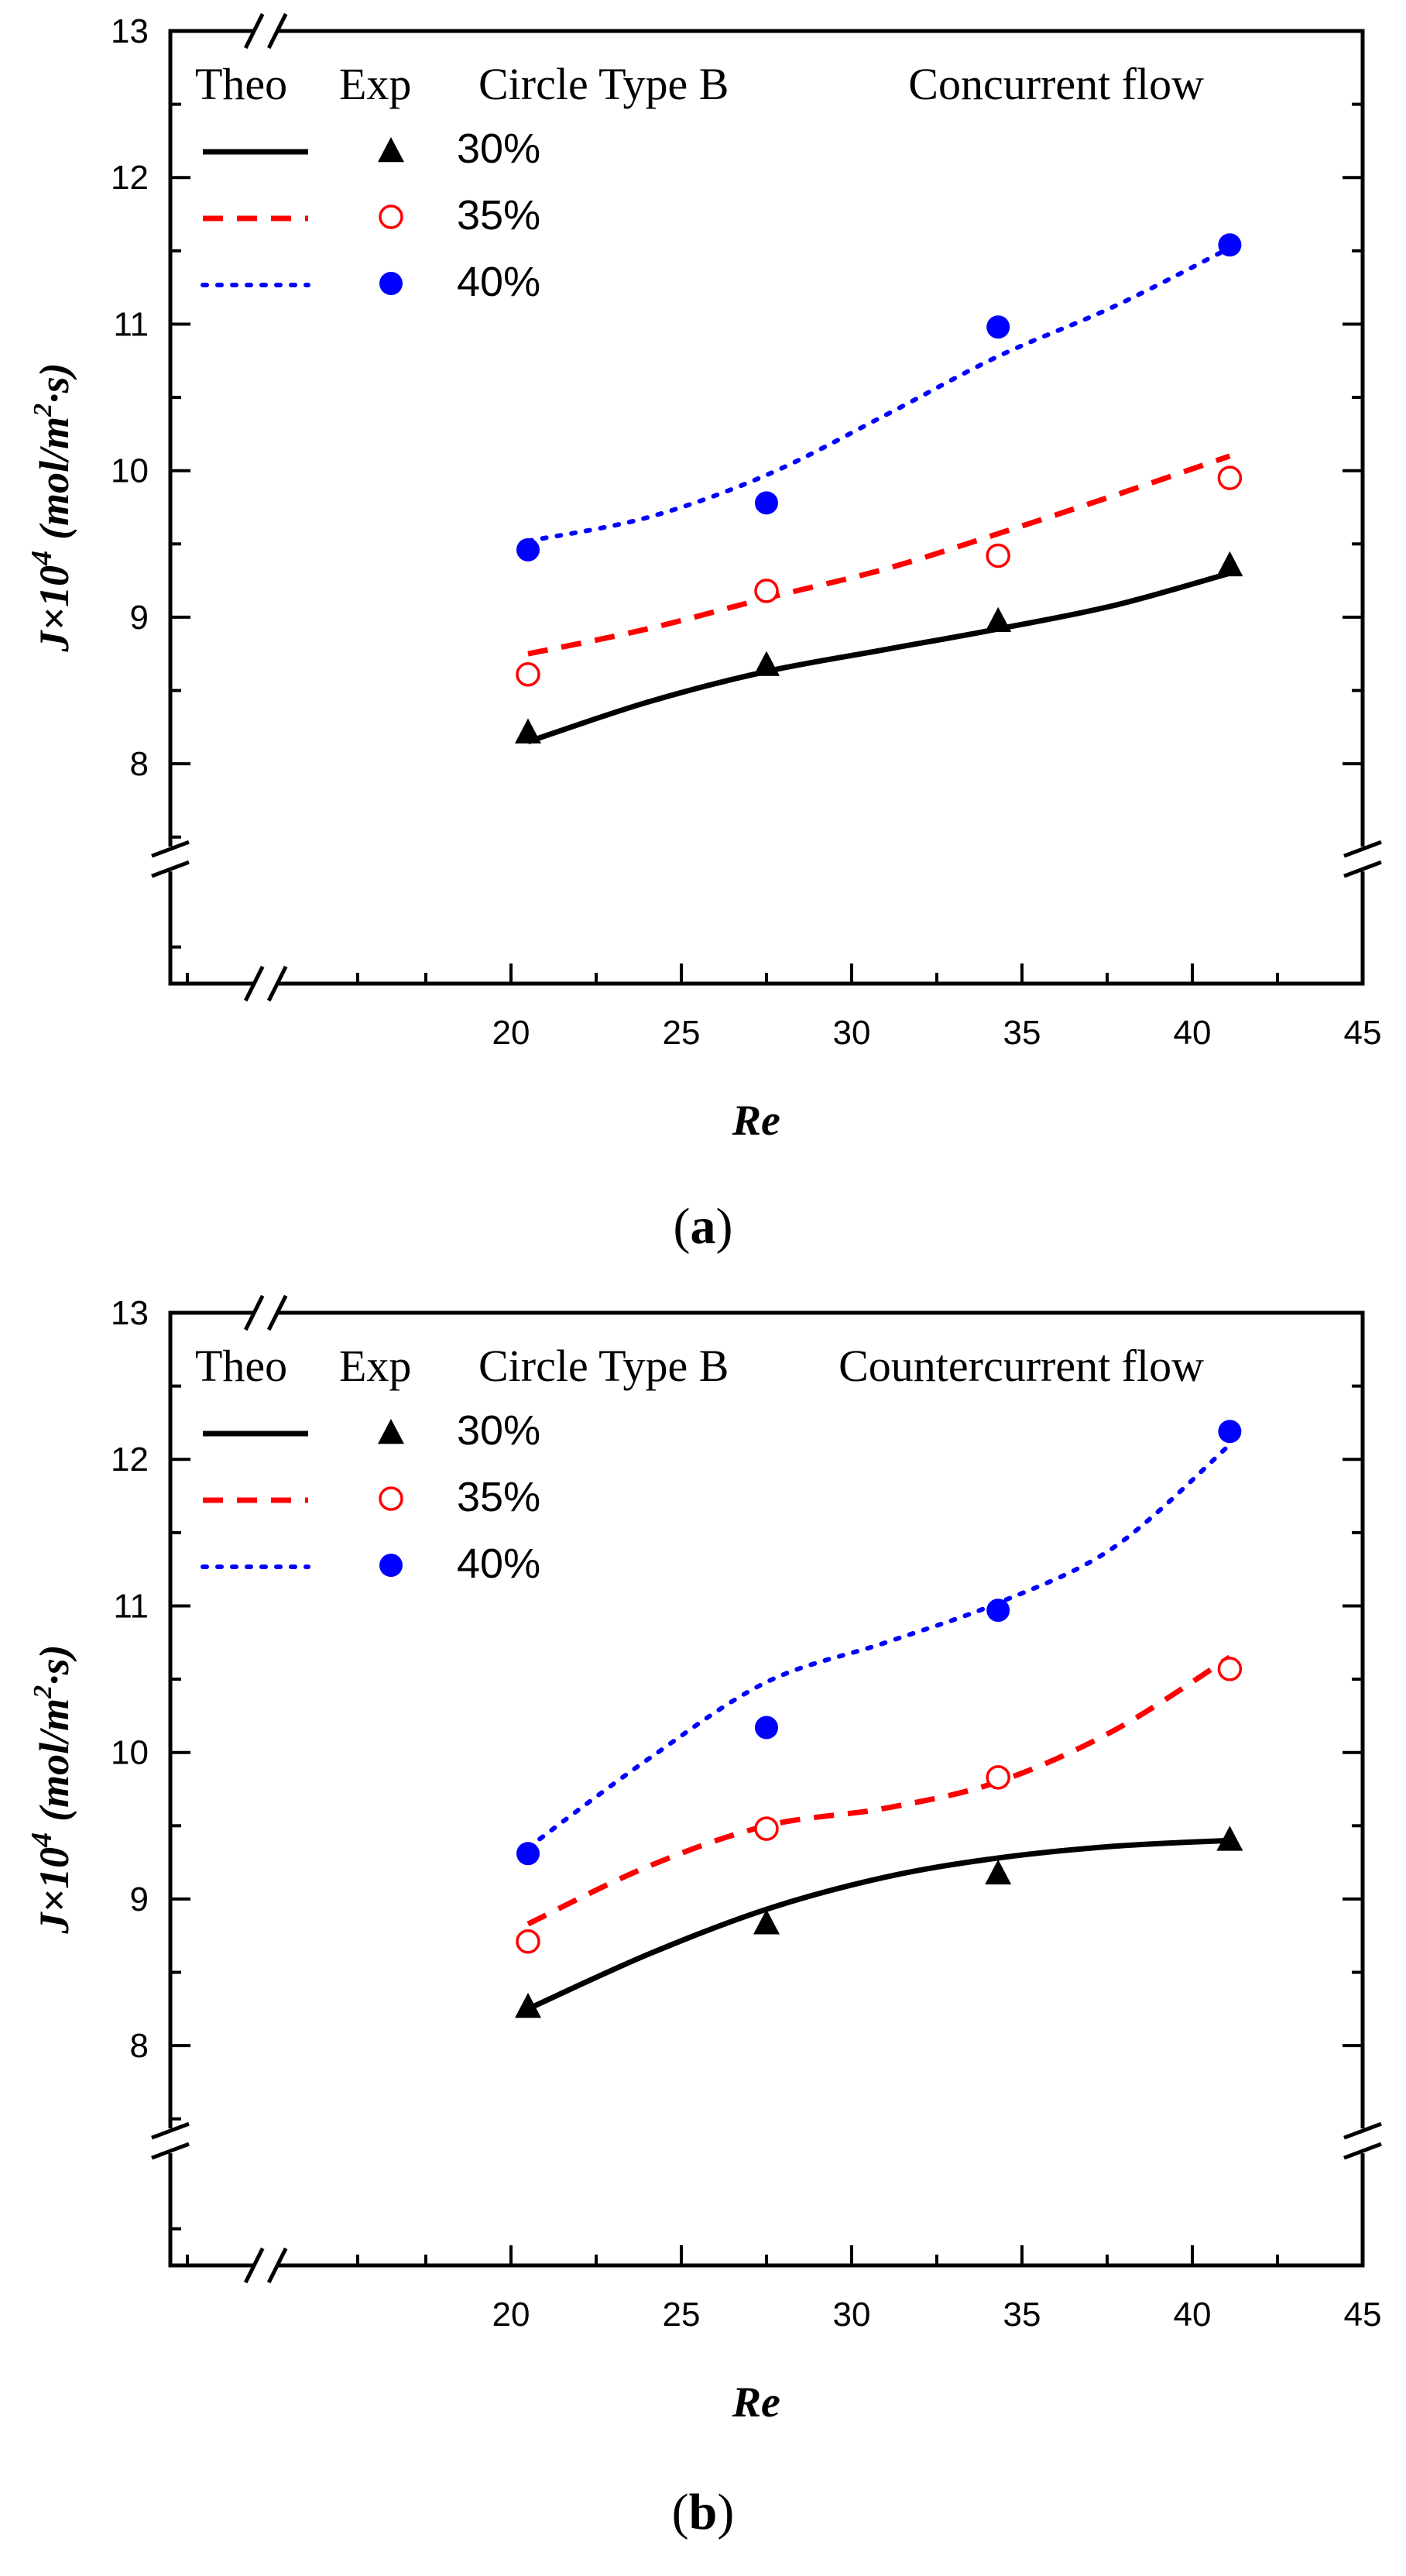 This screenshot has width=1406, height=2576. What do you see at coordinates (130, 1313) in the screenshot?
I see `y-tick-label-13: 13` at bounding box center [130, 1313].